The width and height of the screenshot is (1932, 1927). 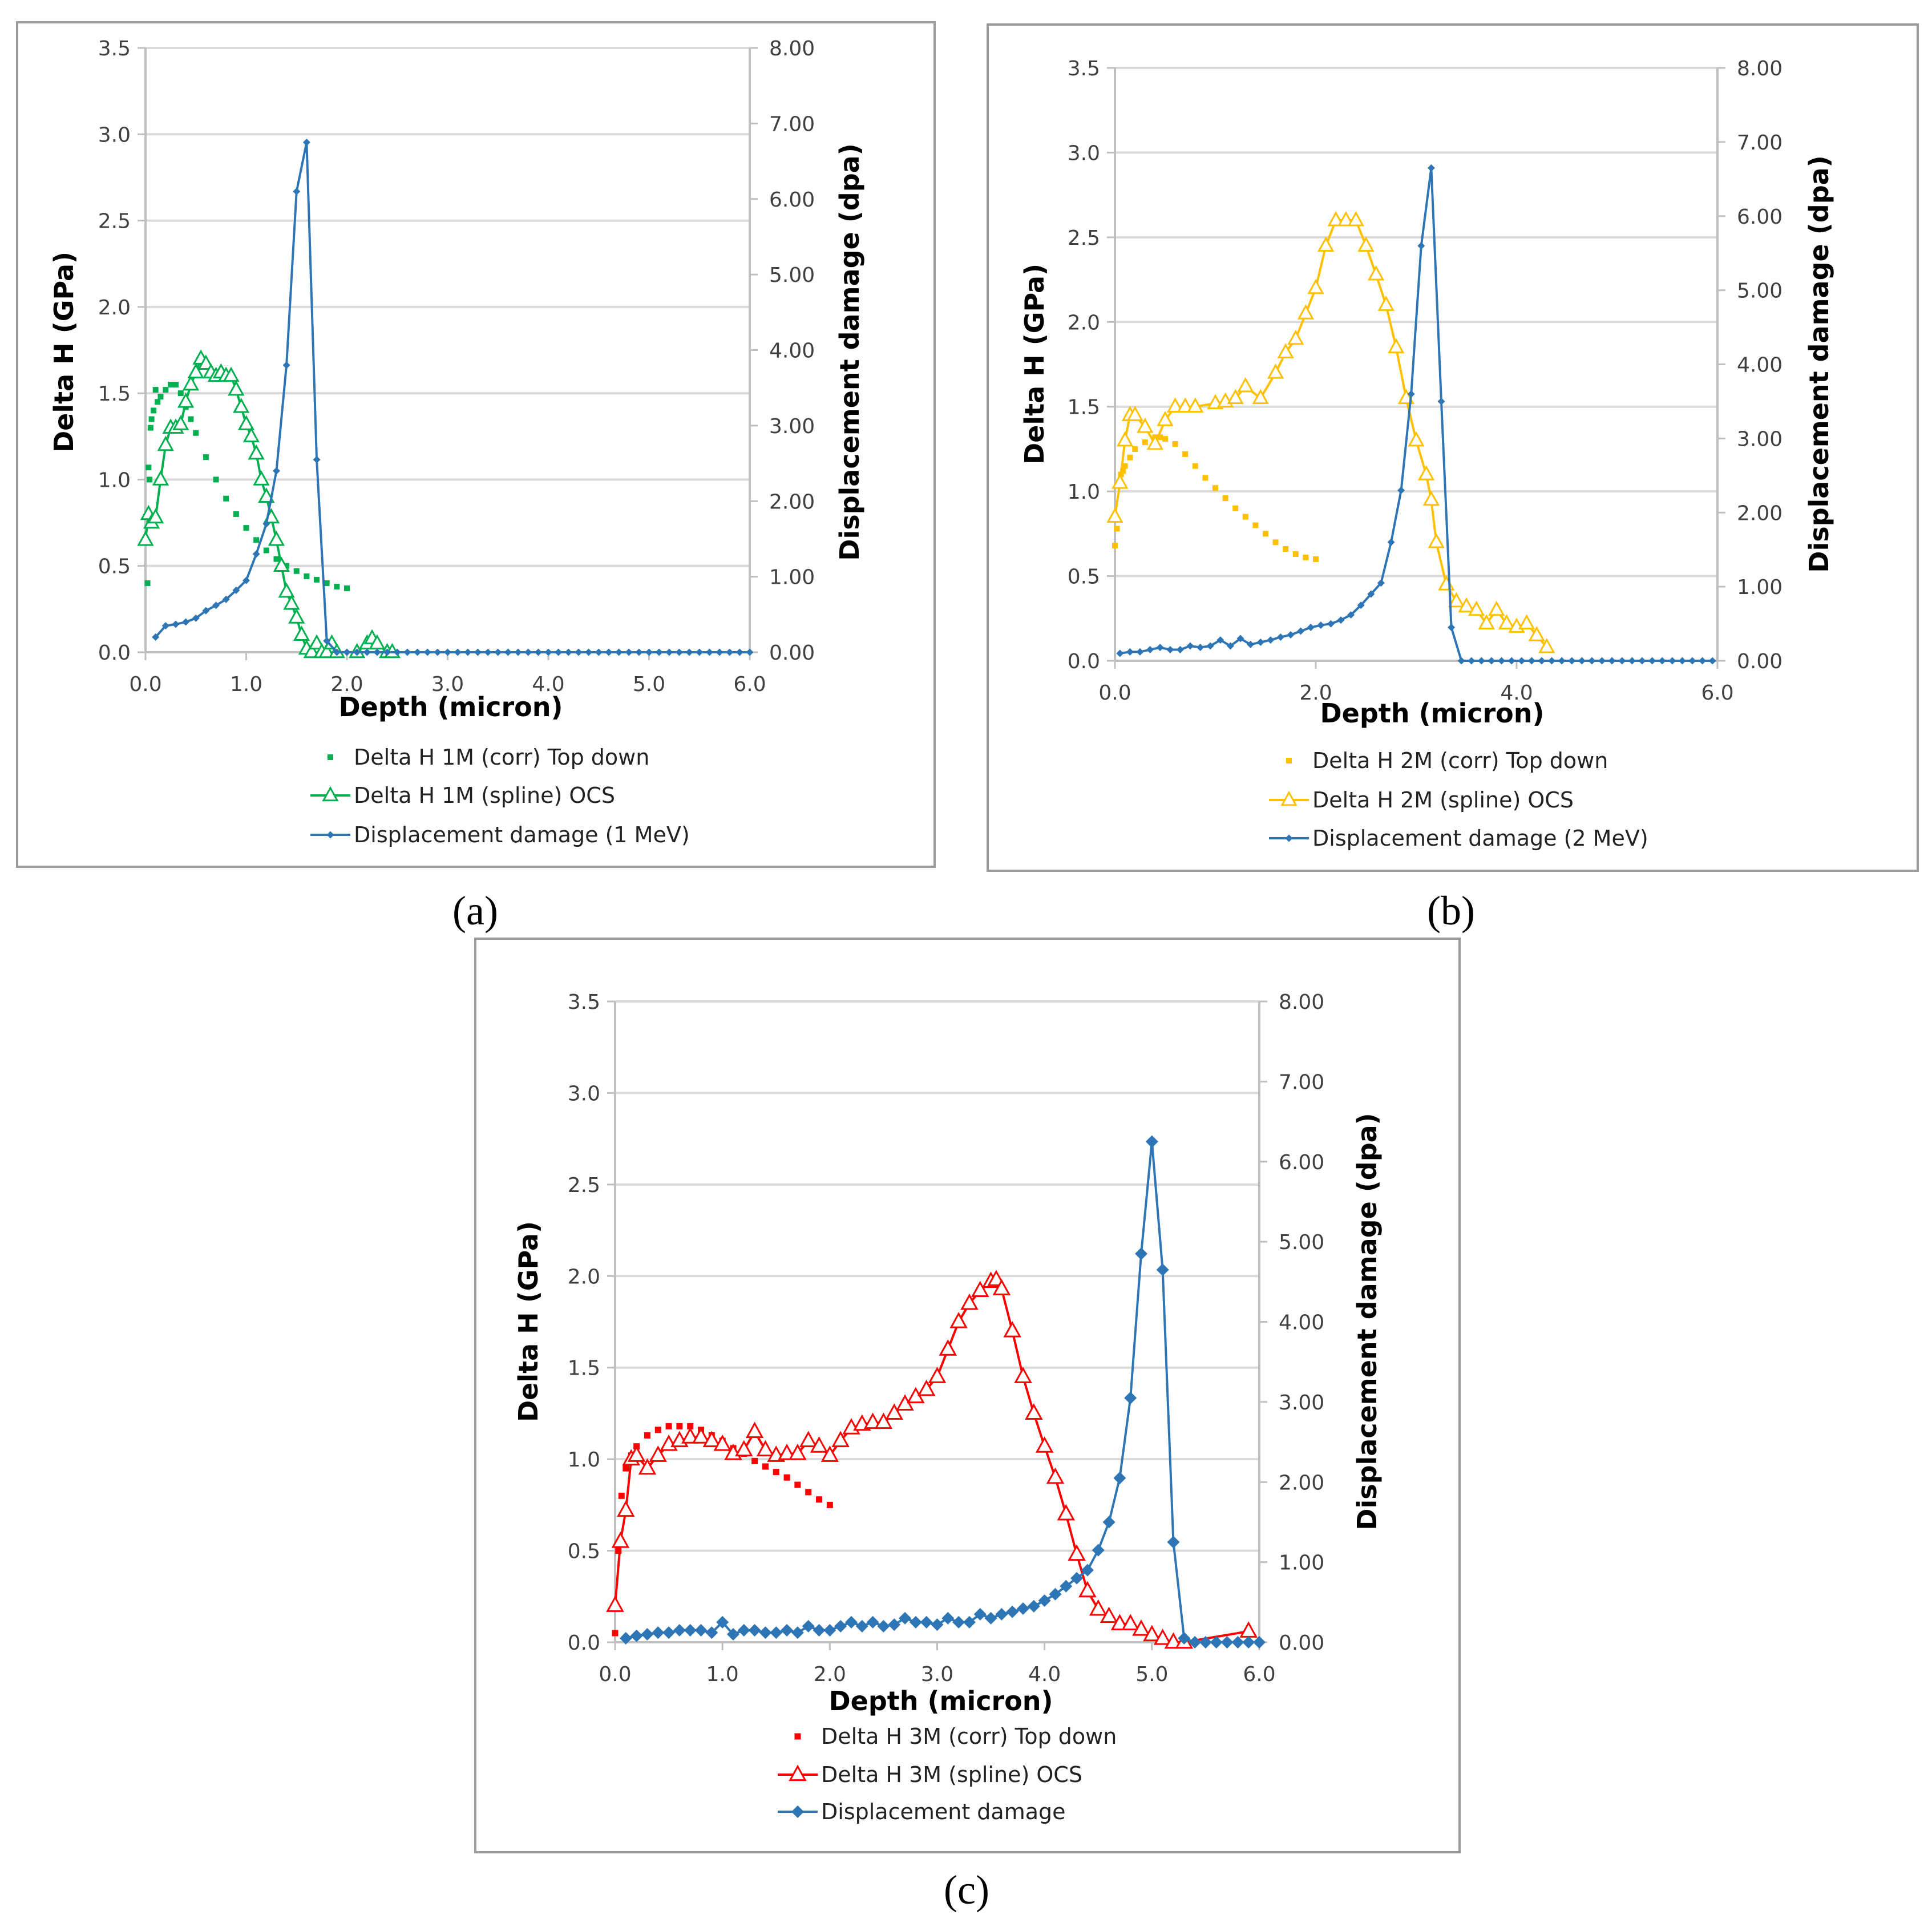 What do you see at coordinates (1416, 414) in the screenshot?
I see `series-diamond` at bounding box center [1416, 414].